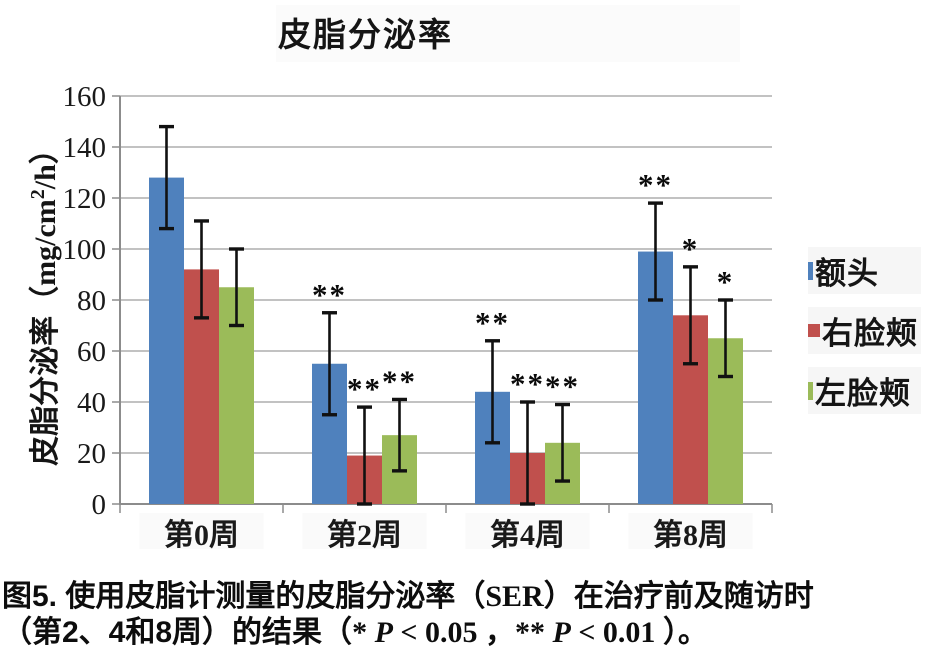 This screenshot has width=944, height=669. Describe the element at coordinates (91, 403) in the screenshot. I see `y-tick-label: 40` at that location.